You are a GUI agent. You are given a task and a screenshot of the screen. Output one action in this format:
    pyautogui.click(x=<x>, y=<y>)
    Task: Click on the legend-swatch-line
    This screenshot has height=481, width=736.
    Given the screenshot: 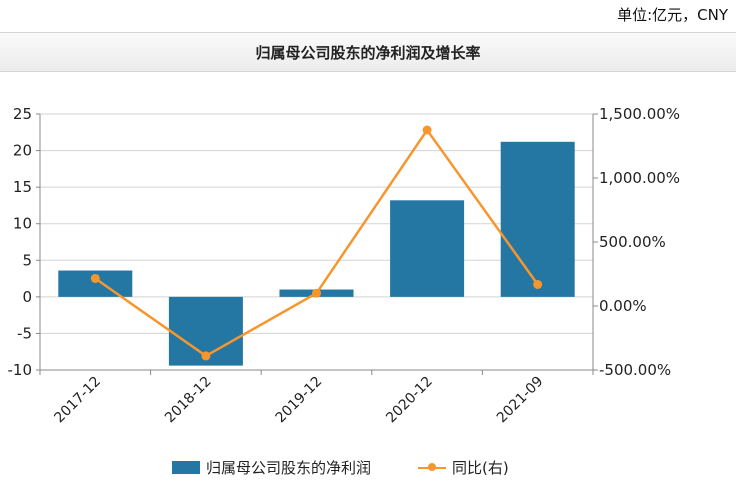 What is the action you would take?
    pyautogui.click(x=432, y=467)
    